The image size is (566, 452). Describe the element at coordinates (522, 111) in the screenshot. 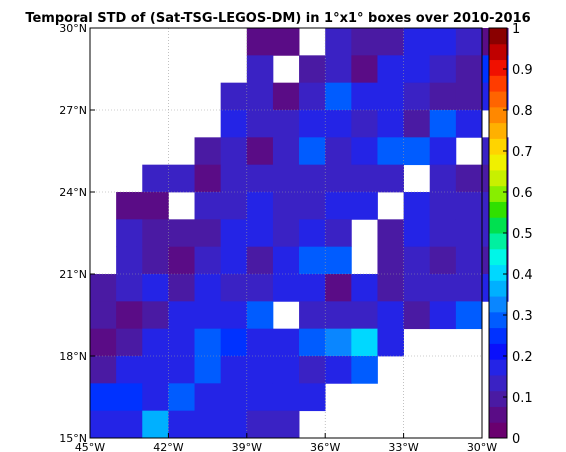

I see `colorbar-tick-label: 0.8` at that location.